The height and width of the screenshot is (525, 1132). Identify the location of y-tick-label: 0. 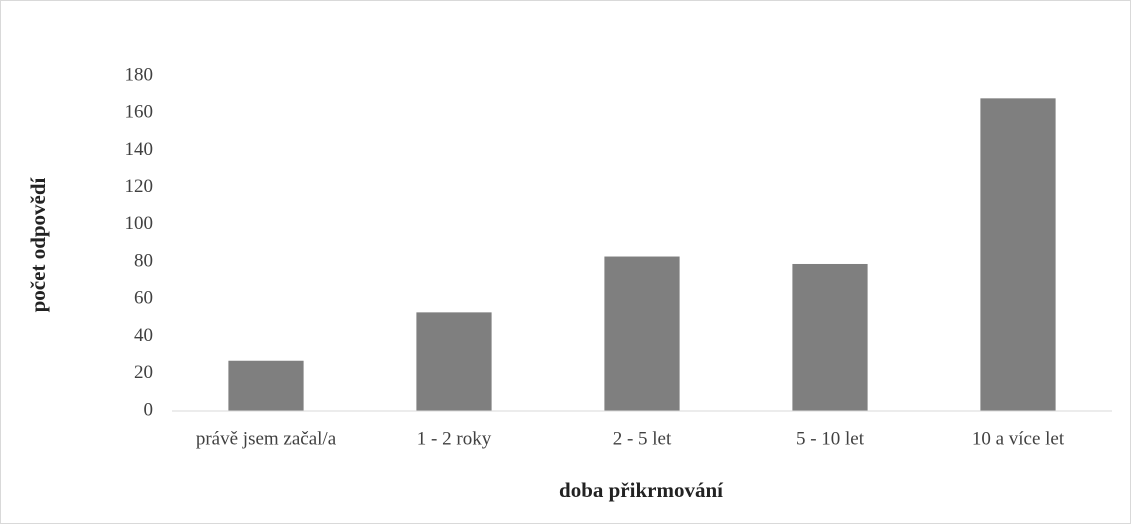
(149, 409).